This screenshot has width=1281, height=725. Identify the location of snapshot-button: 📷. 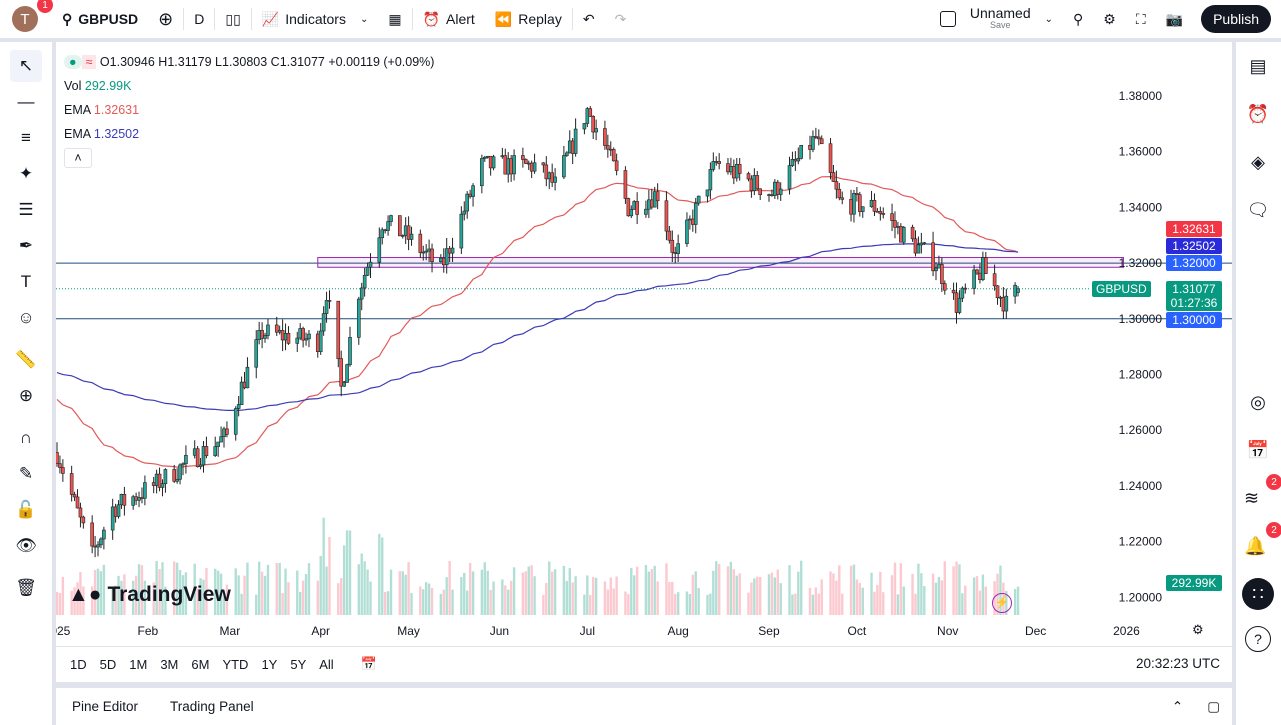
(1174, 19).